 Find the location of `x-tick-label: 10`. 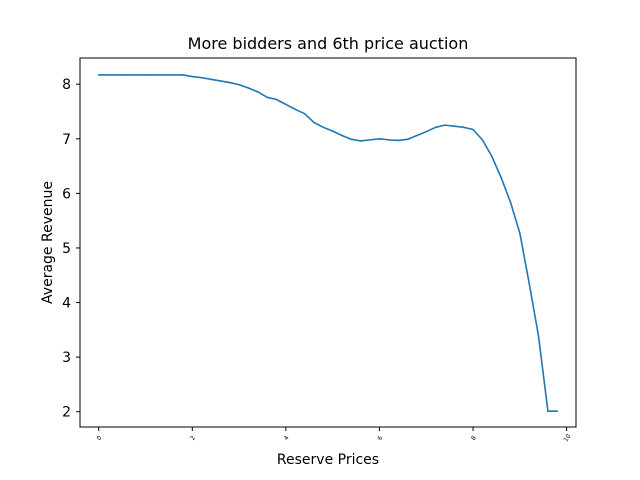

x-tick-label: 10 is located at coordinates (567, 438).